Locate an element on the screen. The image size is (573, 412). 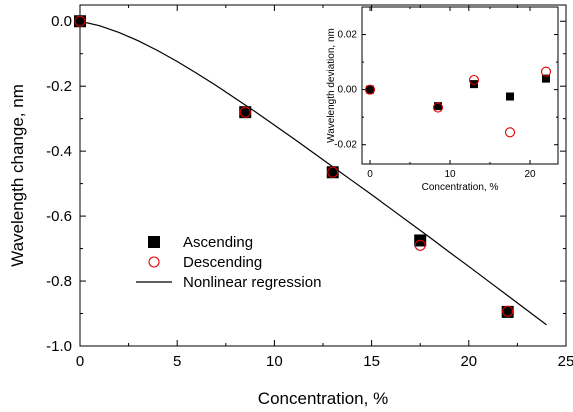
y-tick-label: -0.02 is located at coordinates (345, 145).